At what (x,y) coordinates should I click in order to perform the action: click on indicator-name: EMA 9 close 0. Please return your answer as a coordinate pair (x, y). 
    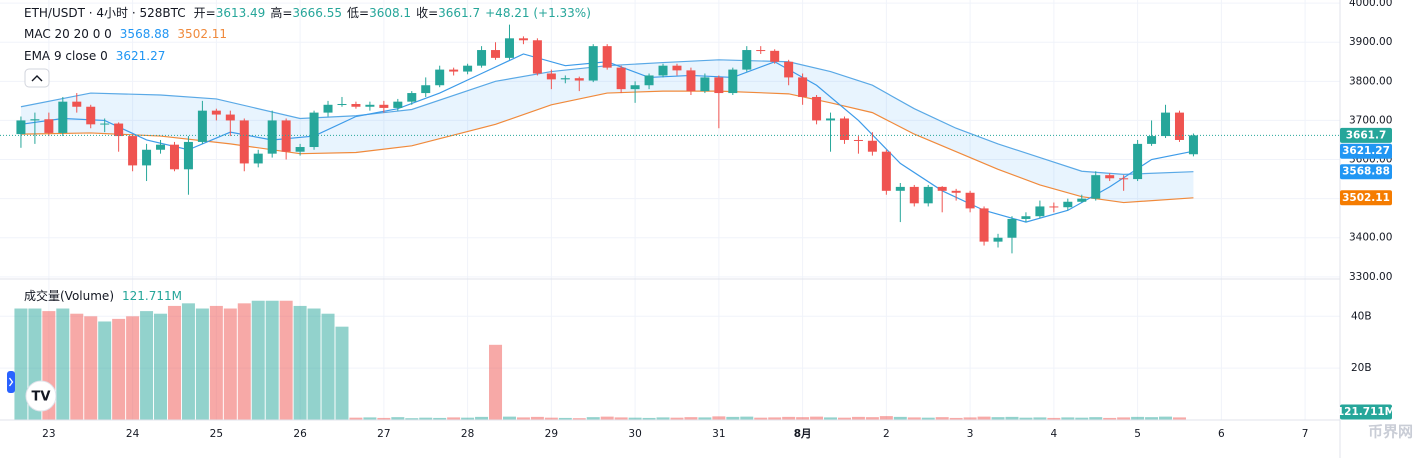
    Looking at the image, I should click on (66, 56).